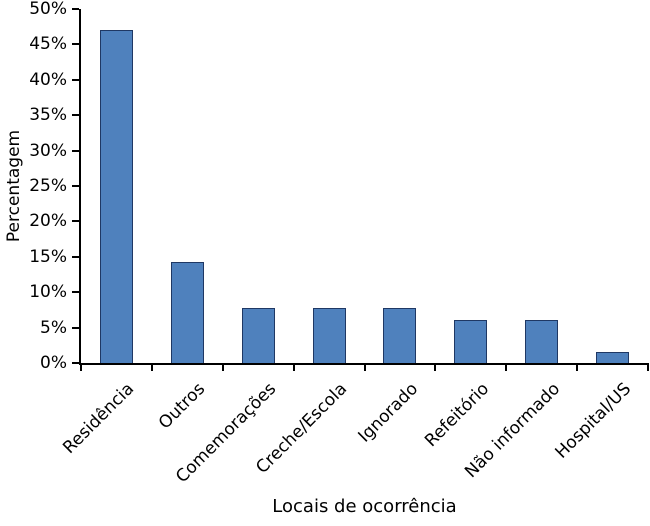 The image size is (650, 526). Describe the element at coordinates (364, 506) in the screenshot. I see `x-axis-title: Locais de ocorrência` at that location.